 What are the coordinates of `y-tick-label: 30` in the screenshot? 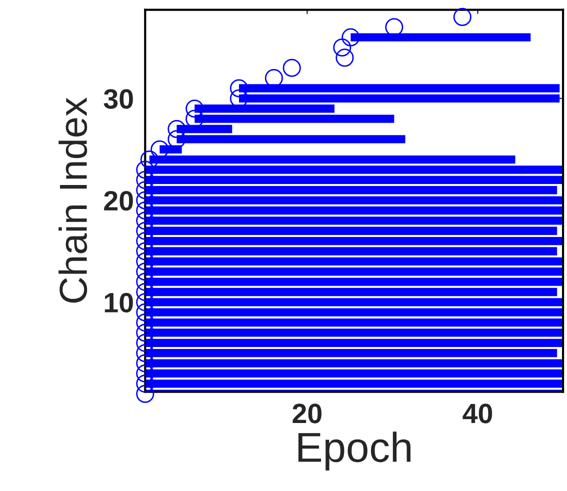 It's located at (118, 99).